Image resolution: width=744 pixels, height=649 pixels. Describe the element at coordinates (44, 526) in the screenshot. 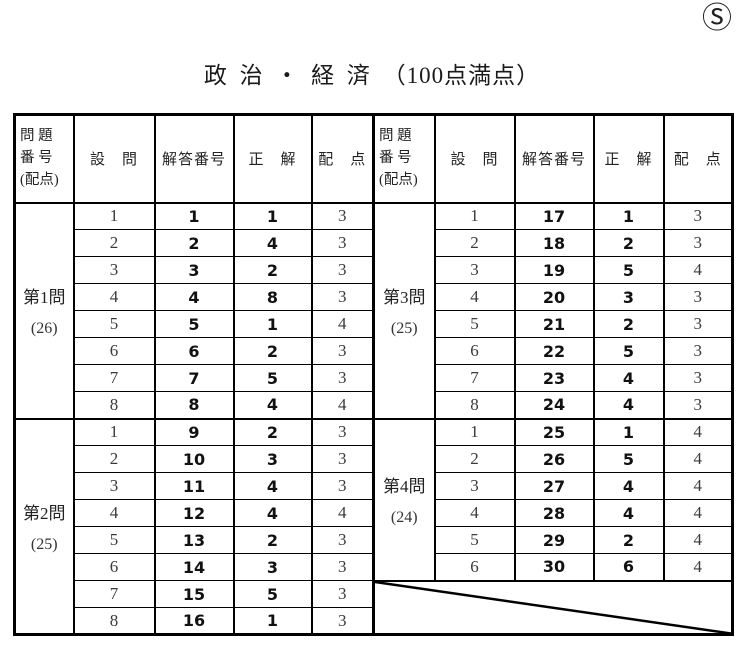

I see `section-label-cell: 第2問 (25)` at that location.